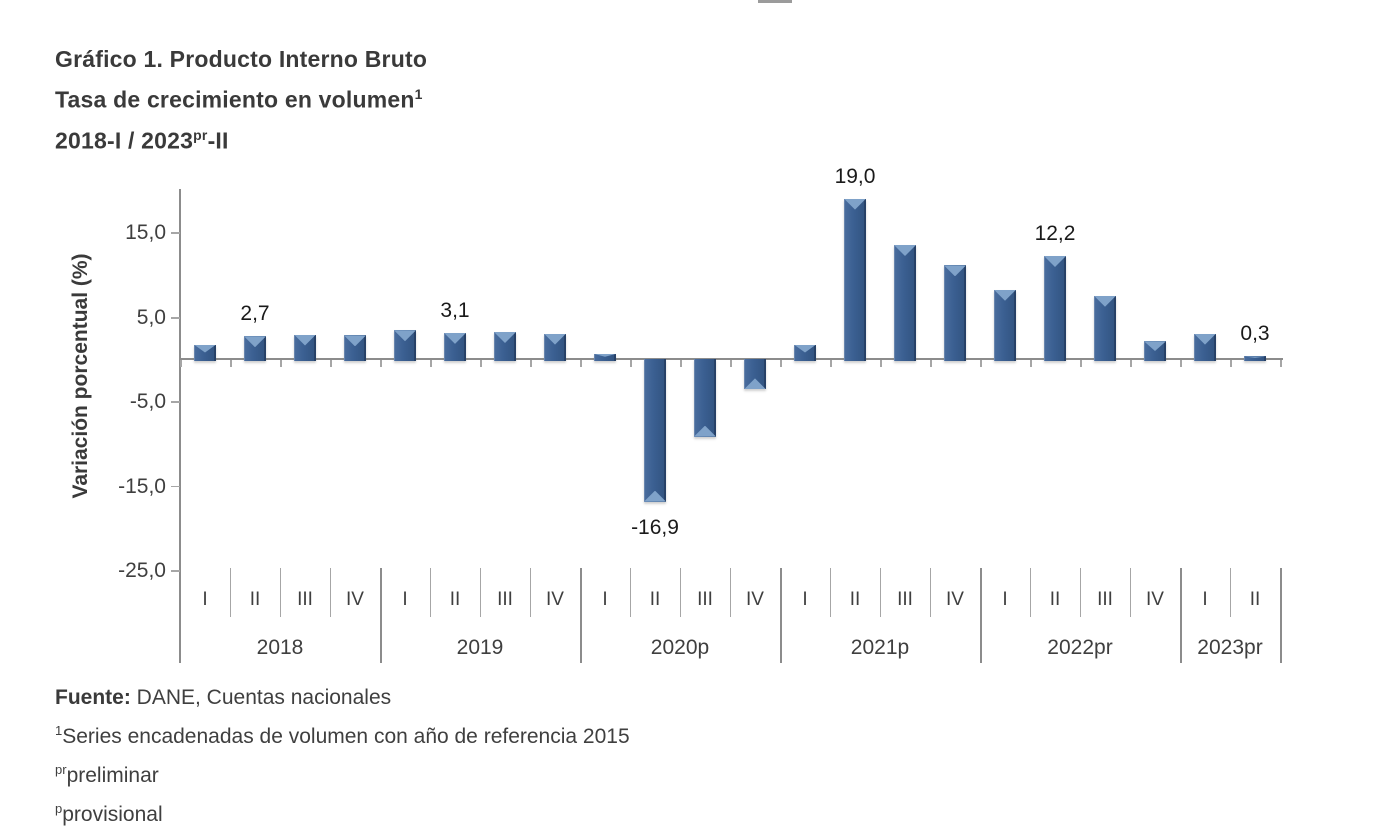 The height and width of the screenshot is (834, 1378). What do you see at coordinates (705, 398) in the screenshot?
I see `bar-2020p-III` at bounding box center [705, 398].